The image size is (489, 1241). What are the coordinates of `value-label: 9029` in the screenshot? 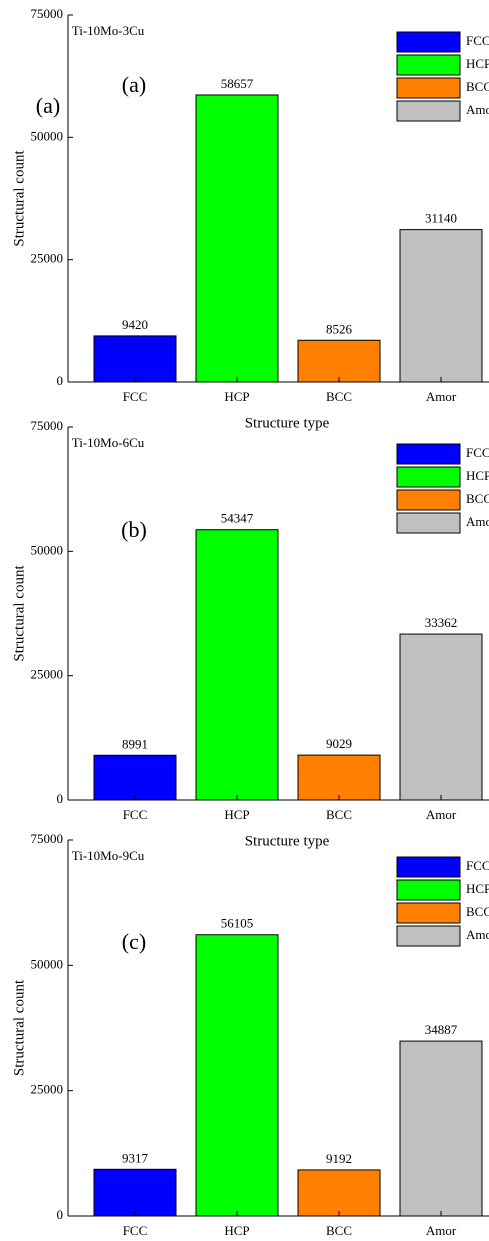 It's located at (339, 743).